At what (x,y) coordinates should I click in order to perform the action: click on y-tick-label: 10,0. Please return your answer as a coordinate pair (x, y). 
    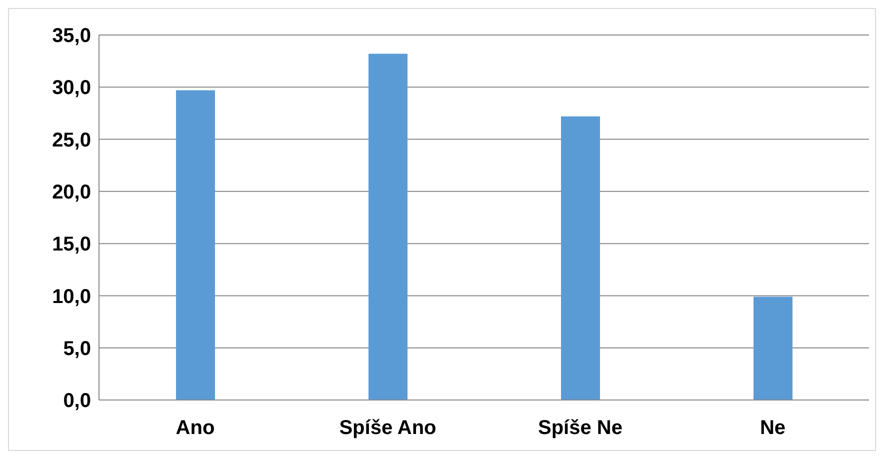
    Looking at the image, I should click on (71, 297).